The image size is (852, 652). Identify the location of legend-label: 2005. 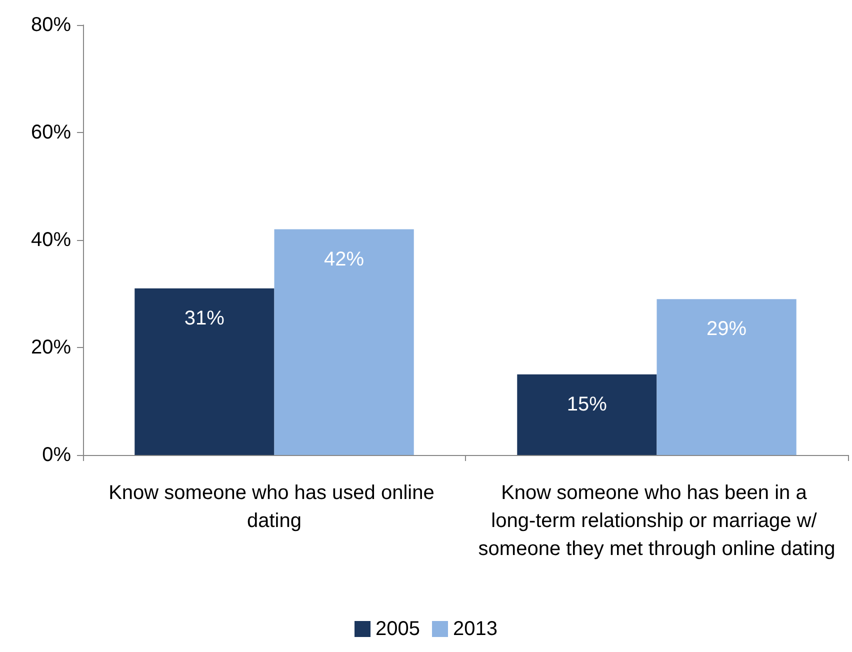
(398, 629).